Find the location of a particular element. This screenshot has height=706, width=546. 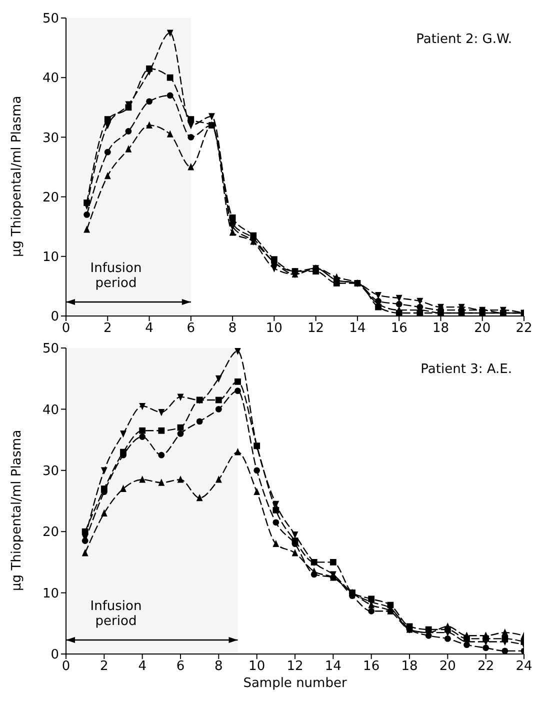

x-axis-title: Sample number is located at coordinates (295, 683).